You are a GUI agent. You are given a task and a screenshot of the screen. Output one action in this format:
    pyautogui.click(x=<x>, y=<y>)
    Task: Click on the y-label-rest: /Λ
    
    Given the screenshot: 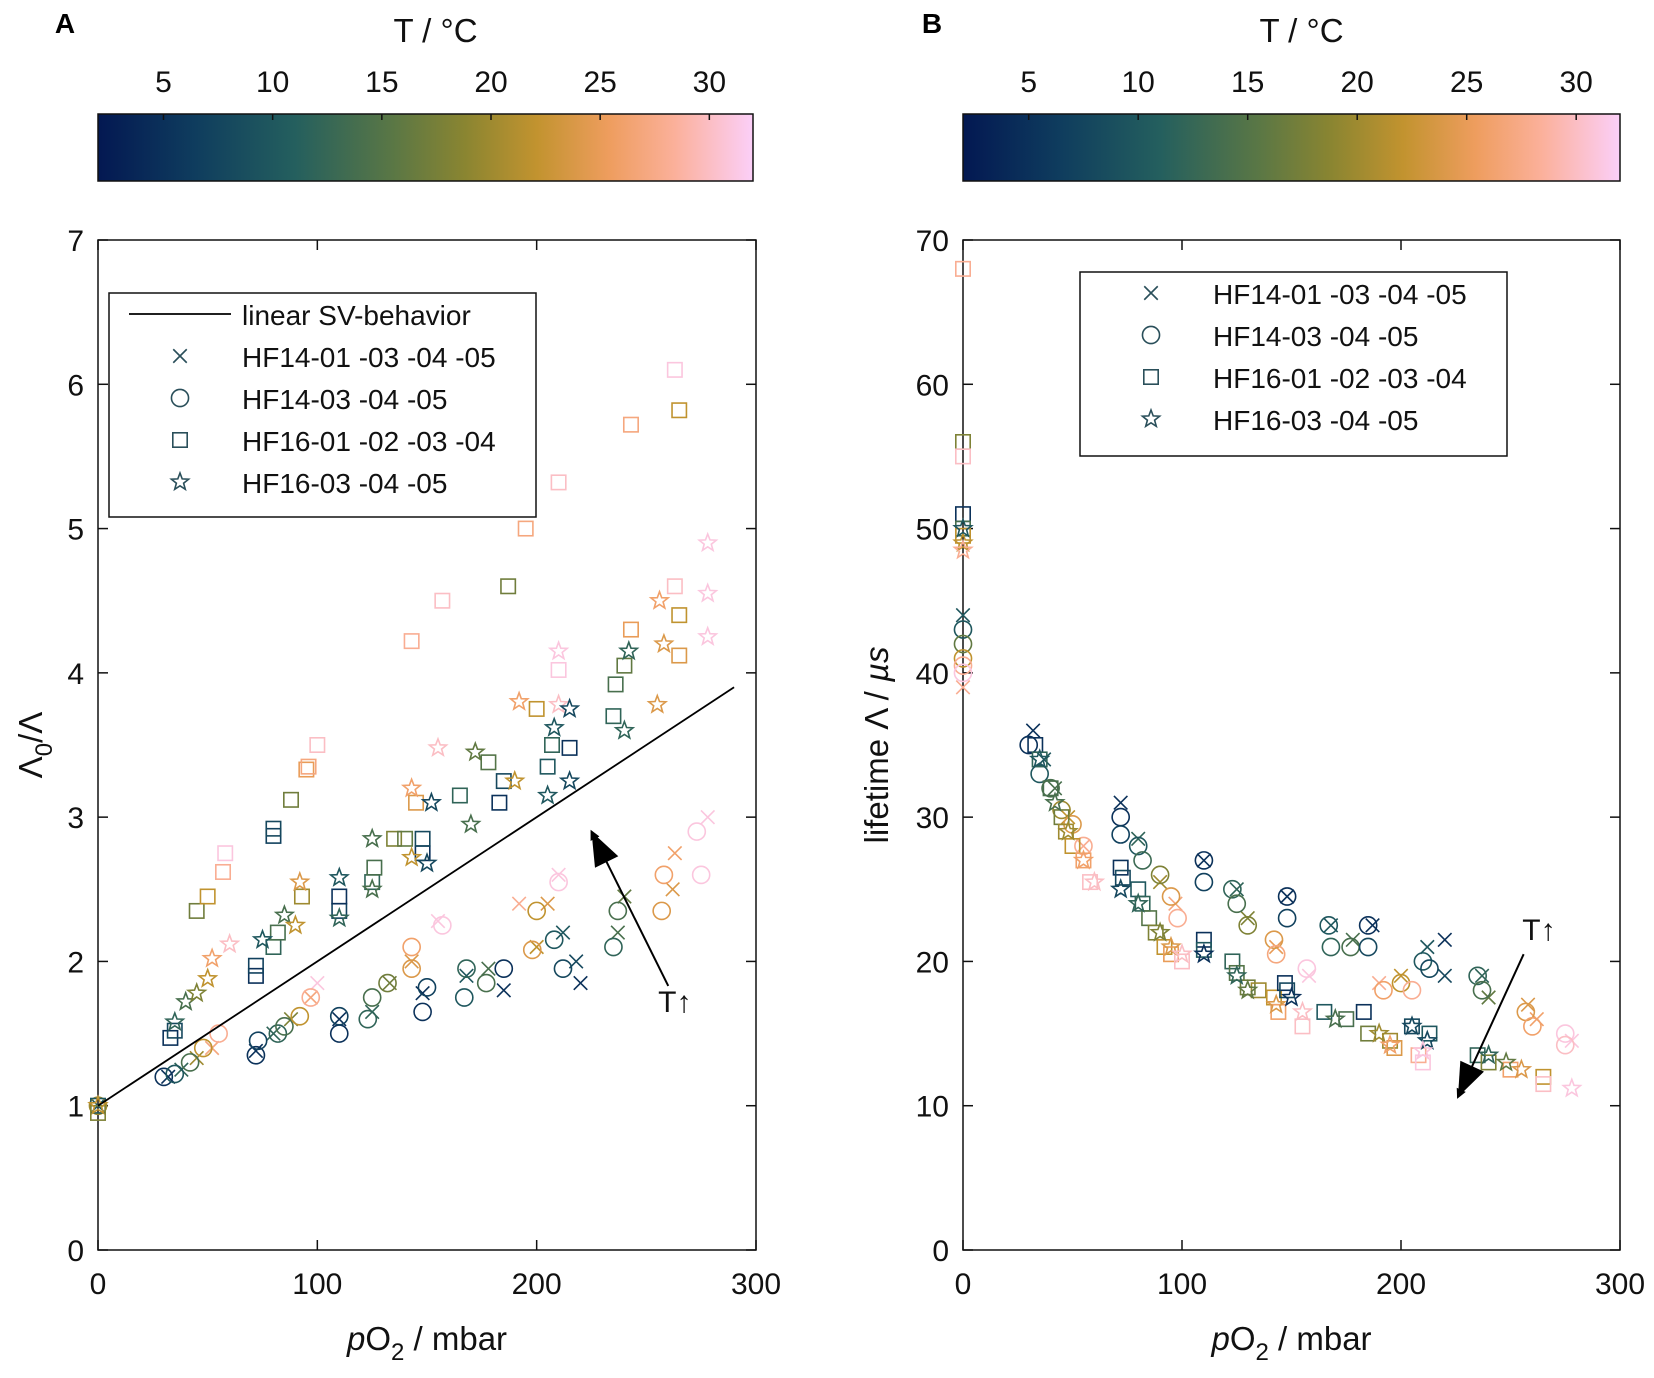 What is the action you would take?
    pyautogui.click(x=30, y=727)
    